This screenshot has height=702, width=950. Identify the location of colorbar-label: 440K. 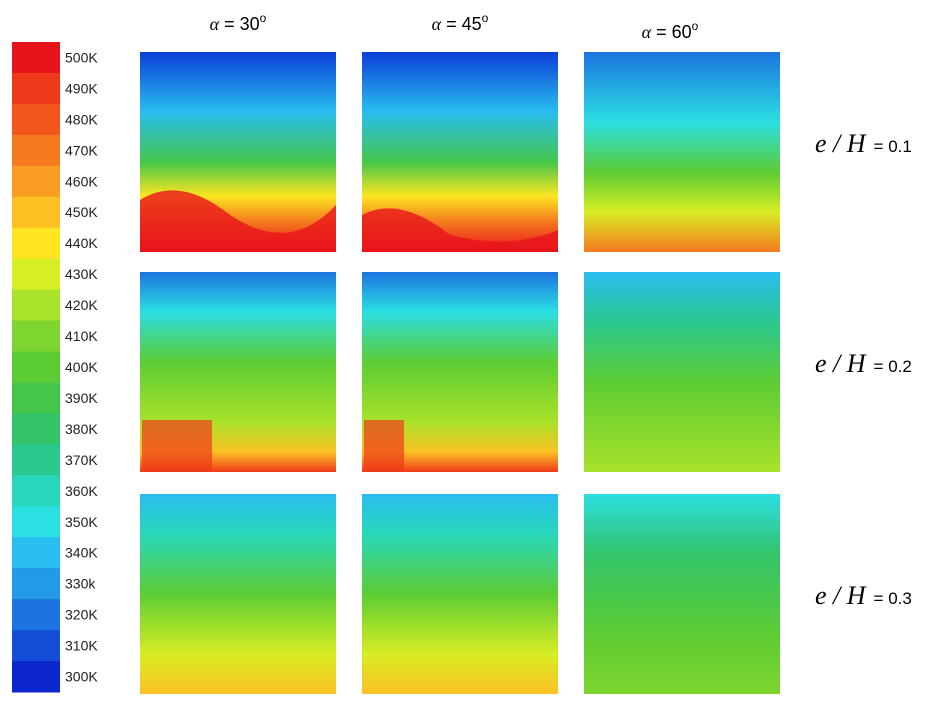
(81, 243).